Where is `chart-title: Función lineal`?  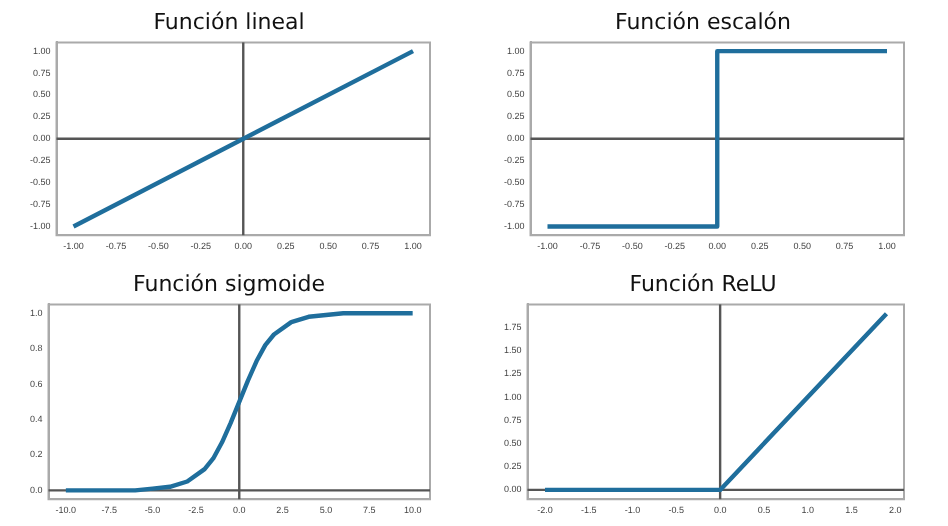 chart-title: Función lineal is located at coordinates (229, 21).